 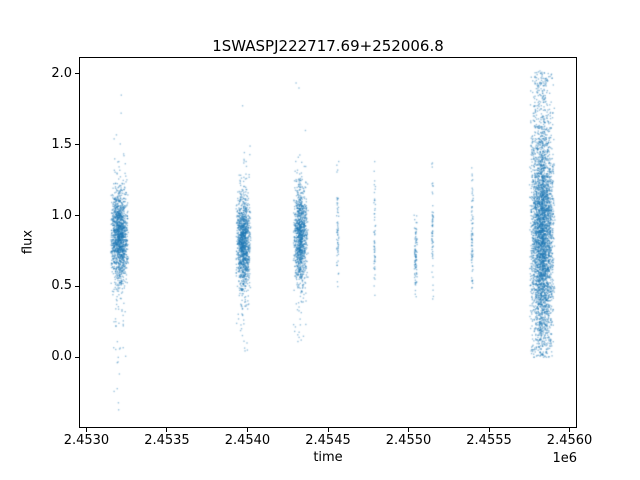 I want to click on x-axis-label: time, so click(x=328, y=457).